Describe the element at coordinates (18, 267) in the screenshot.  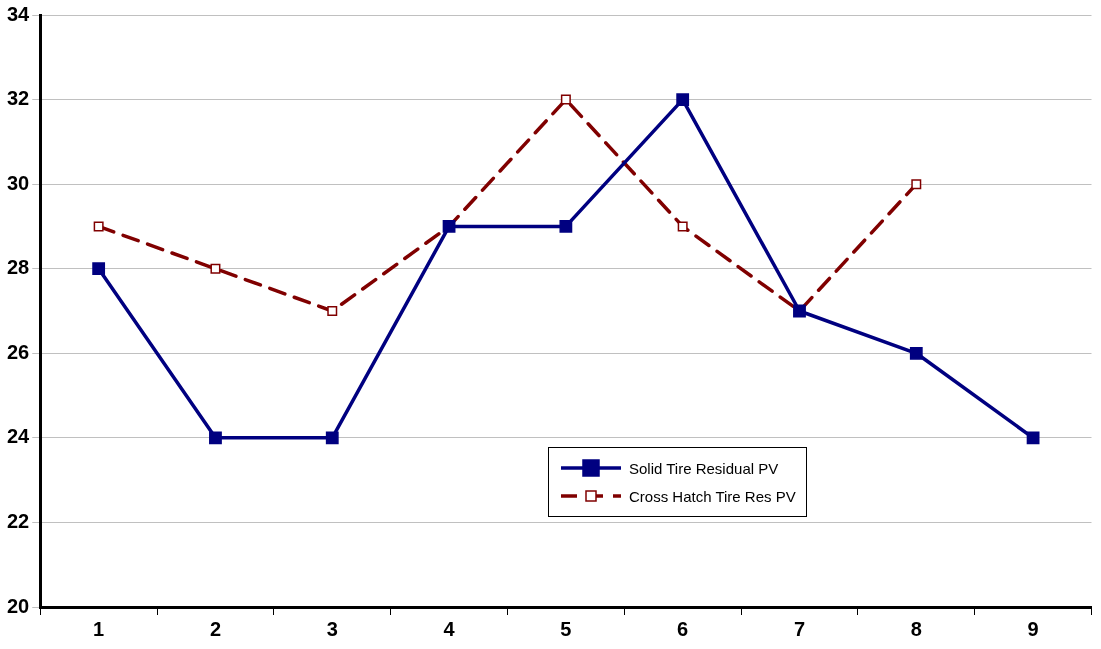
I see `y-tick-label: 28` at that location.